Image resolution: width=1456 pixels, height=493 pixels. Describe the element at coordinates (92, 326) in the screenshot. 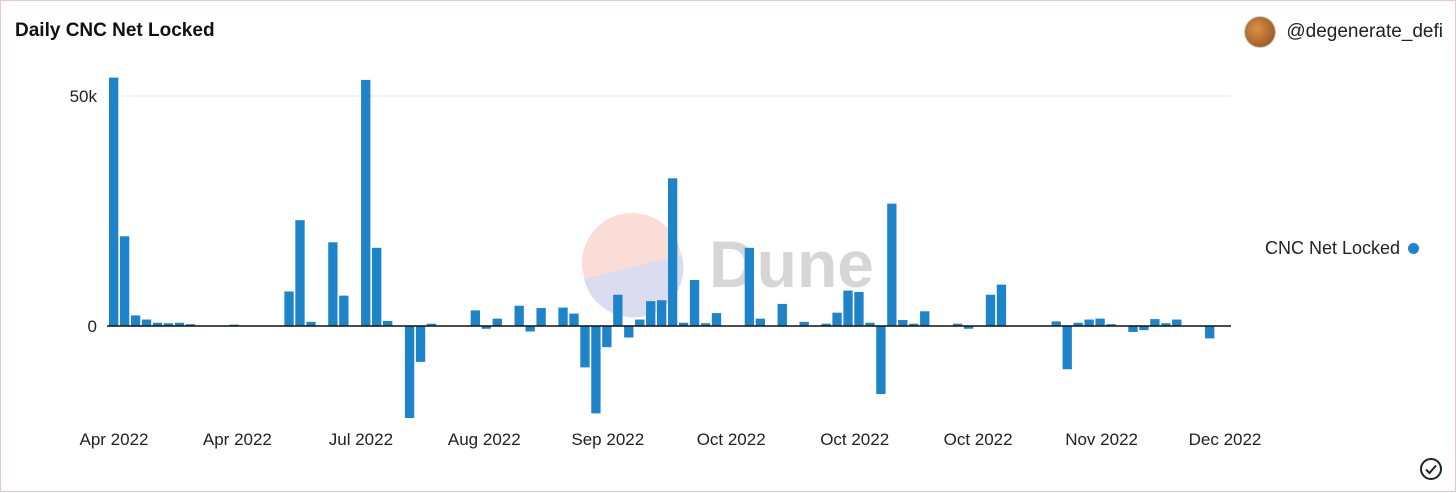

I see `y-tick-label: 0` at that location.